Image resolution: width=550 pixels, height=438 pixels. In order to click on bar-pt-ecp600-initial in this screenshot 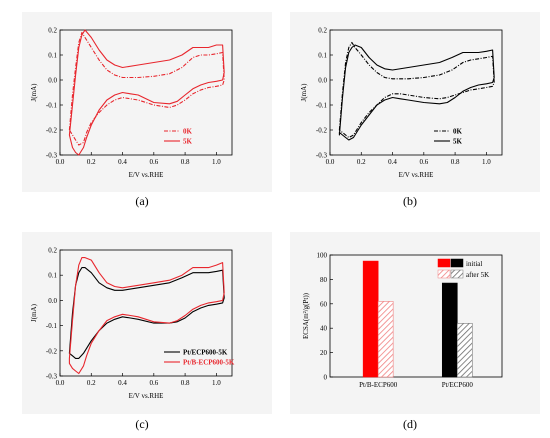, I will do `click(449, 330)`.